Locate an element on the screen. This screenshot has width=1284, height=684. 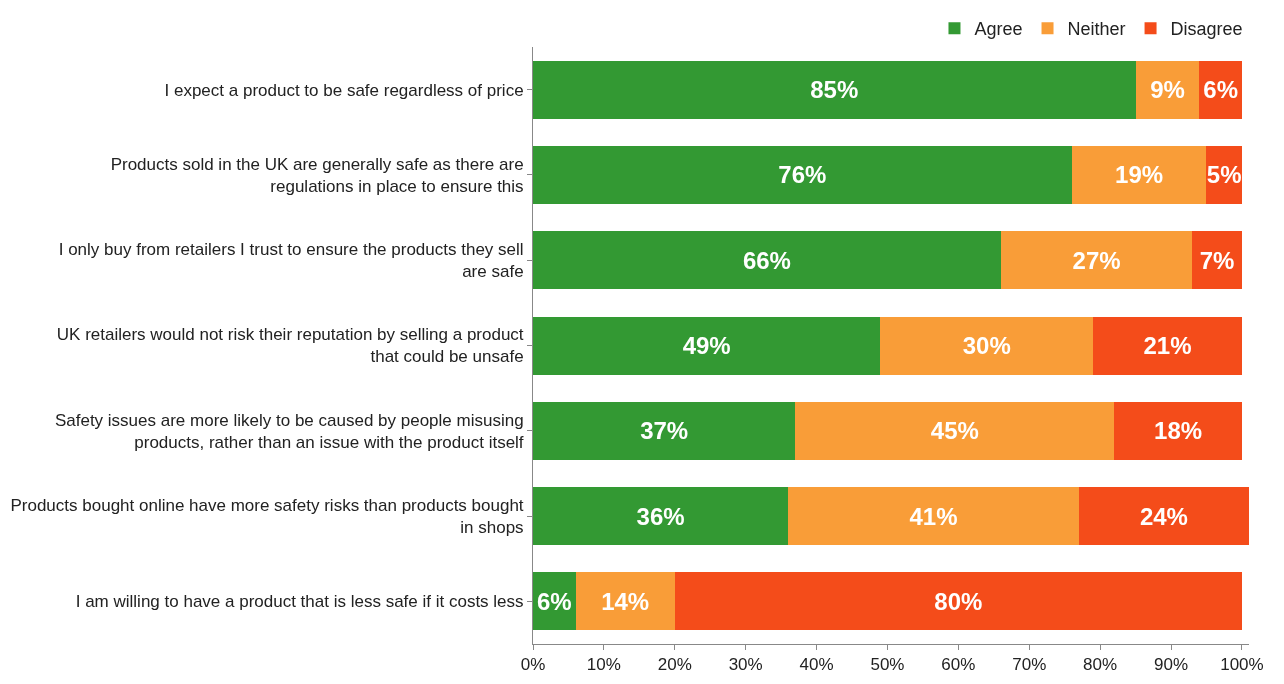
data-label: 14% is located at coordinates (625, 601).